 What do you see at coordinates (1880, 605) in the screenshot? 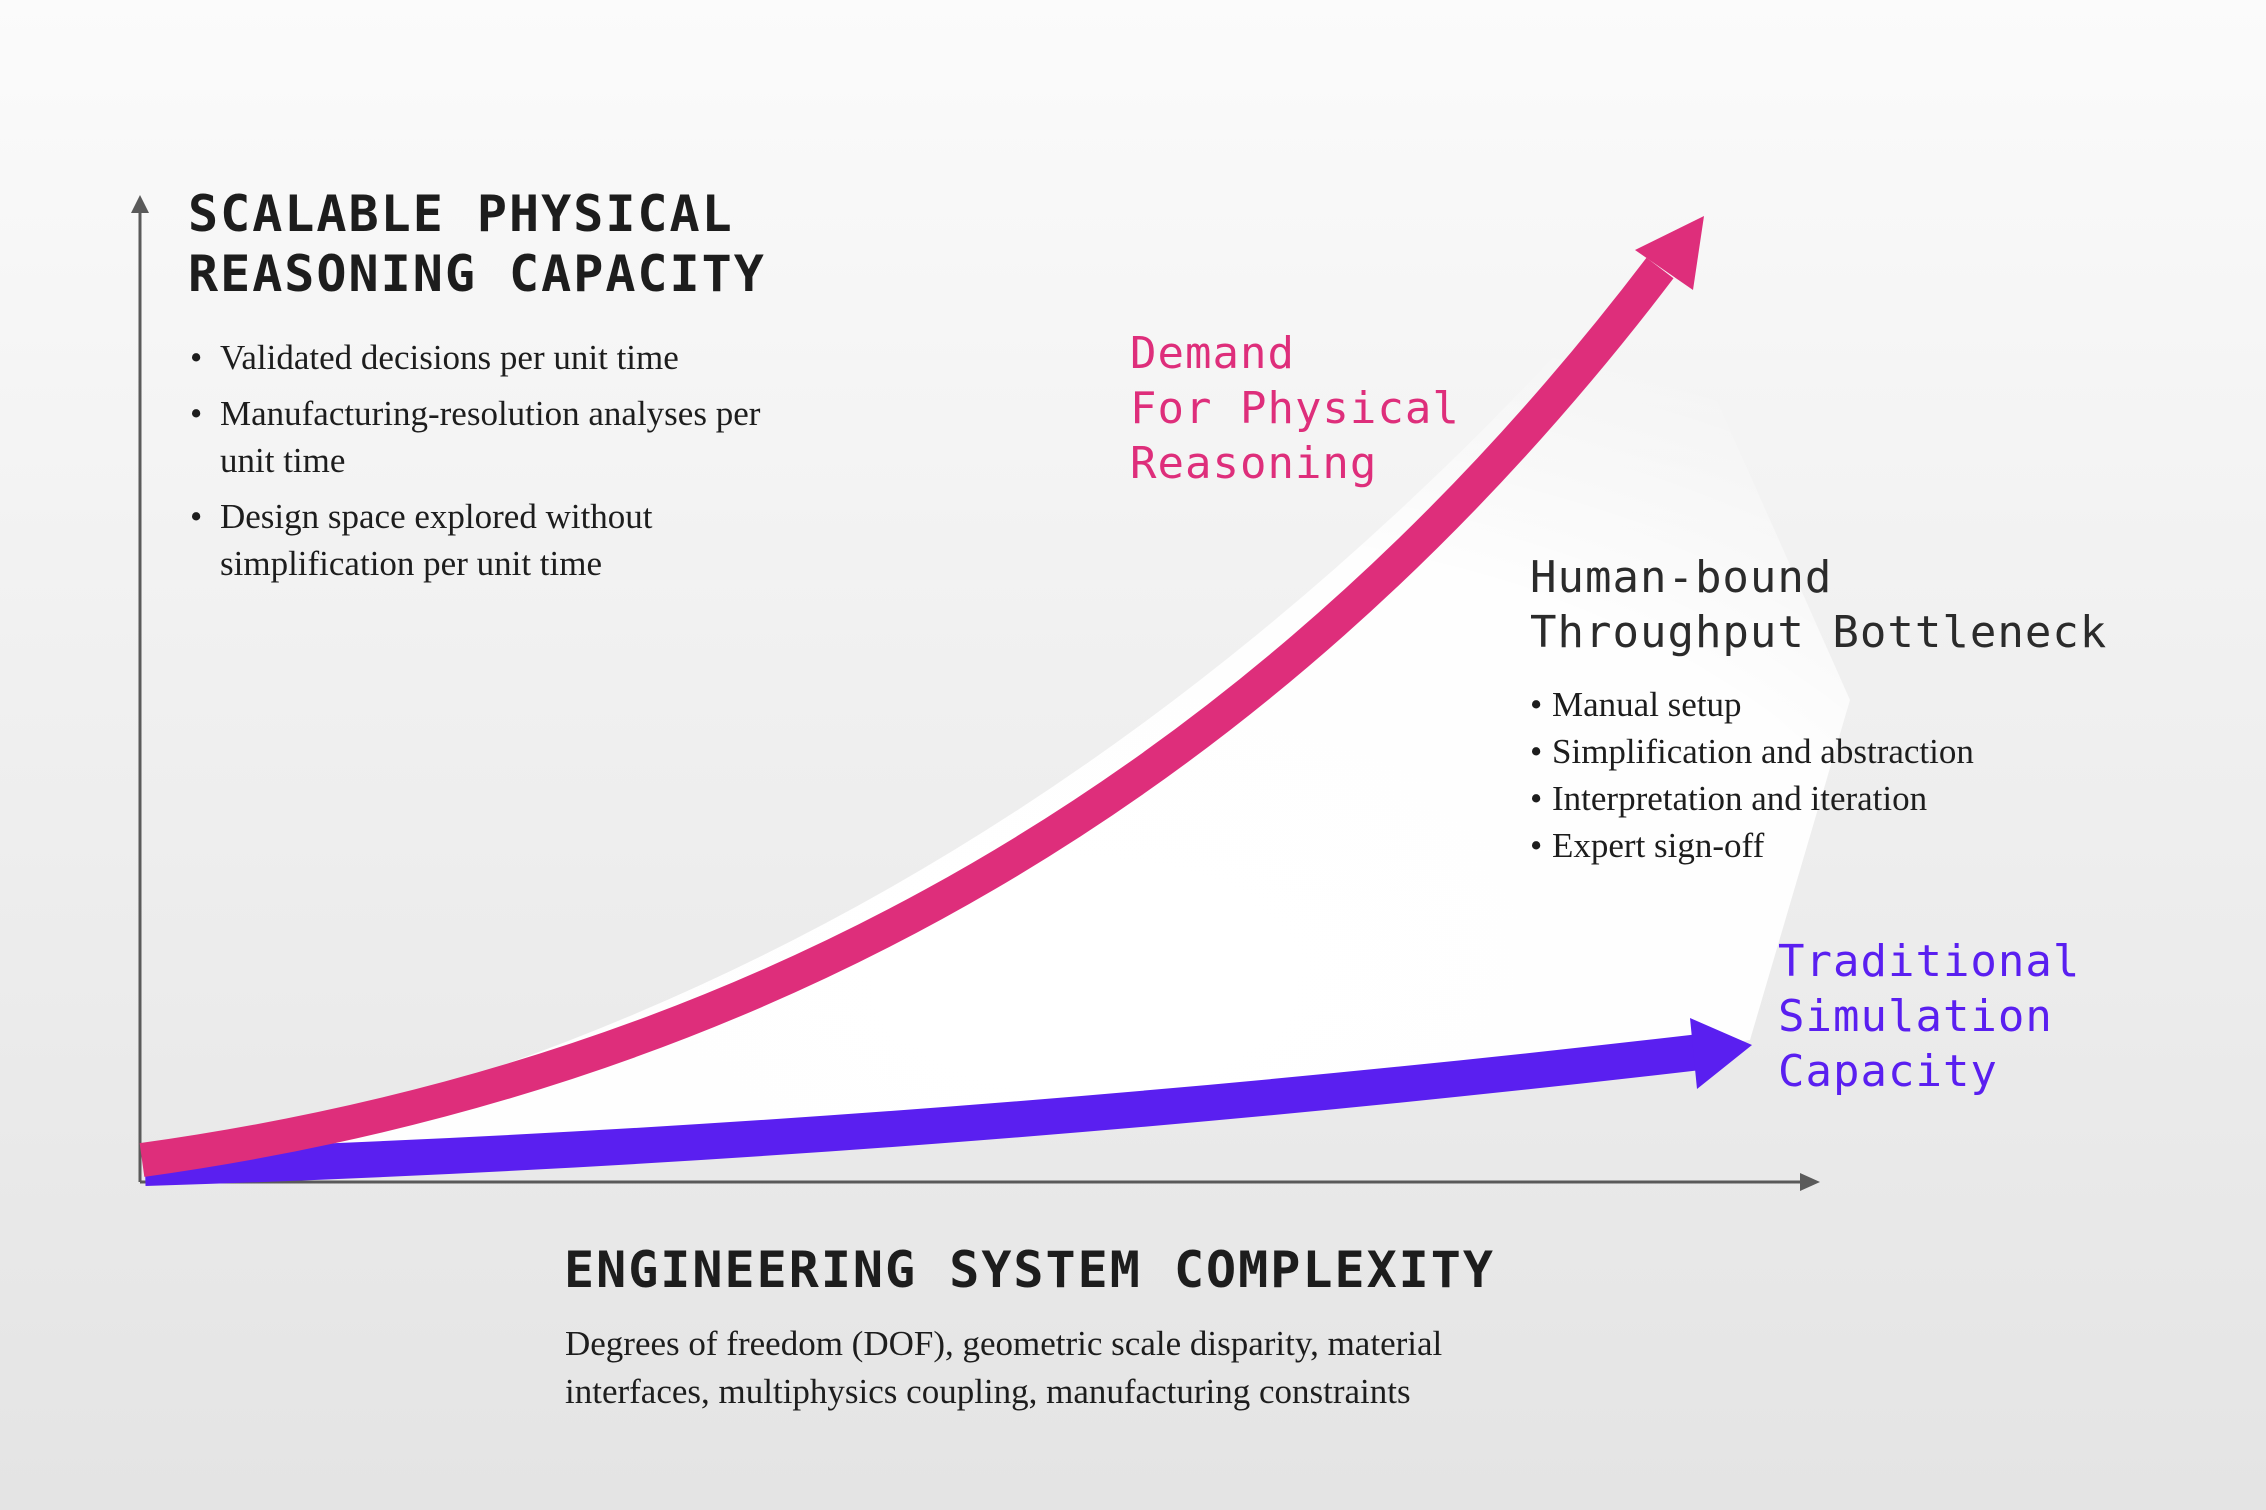
I see `bottleneck-title: Human-bound Throughput Bottleneck` at bounding box center [1880, 605].